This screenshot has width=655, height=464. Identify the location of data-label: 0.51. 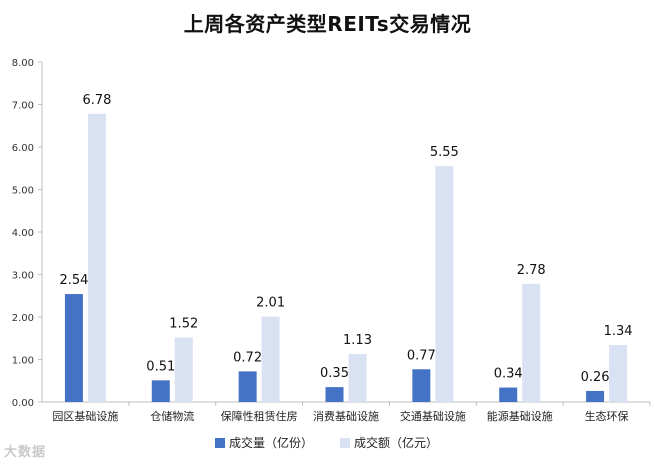
(160, 366).